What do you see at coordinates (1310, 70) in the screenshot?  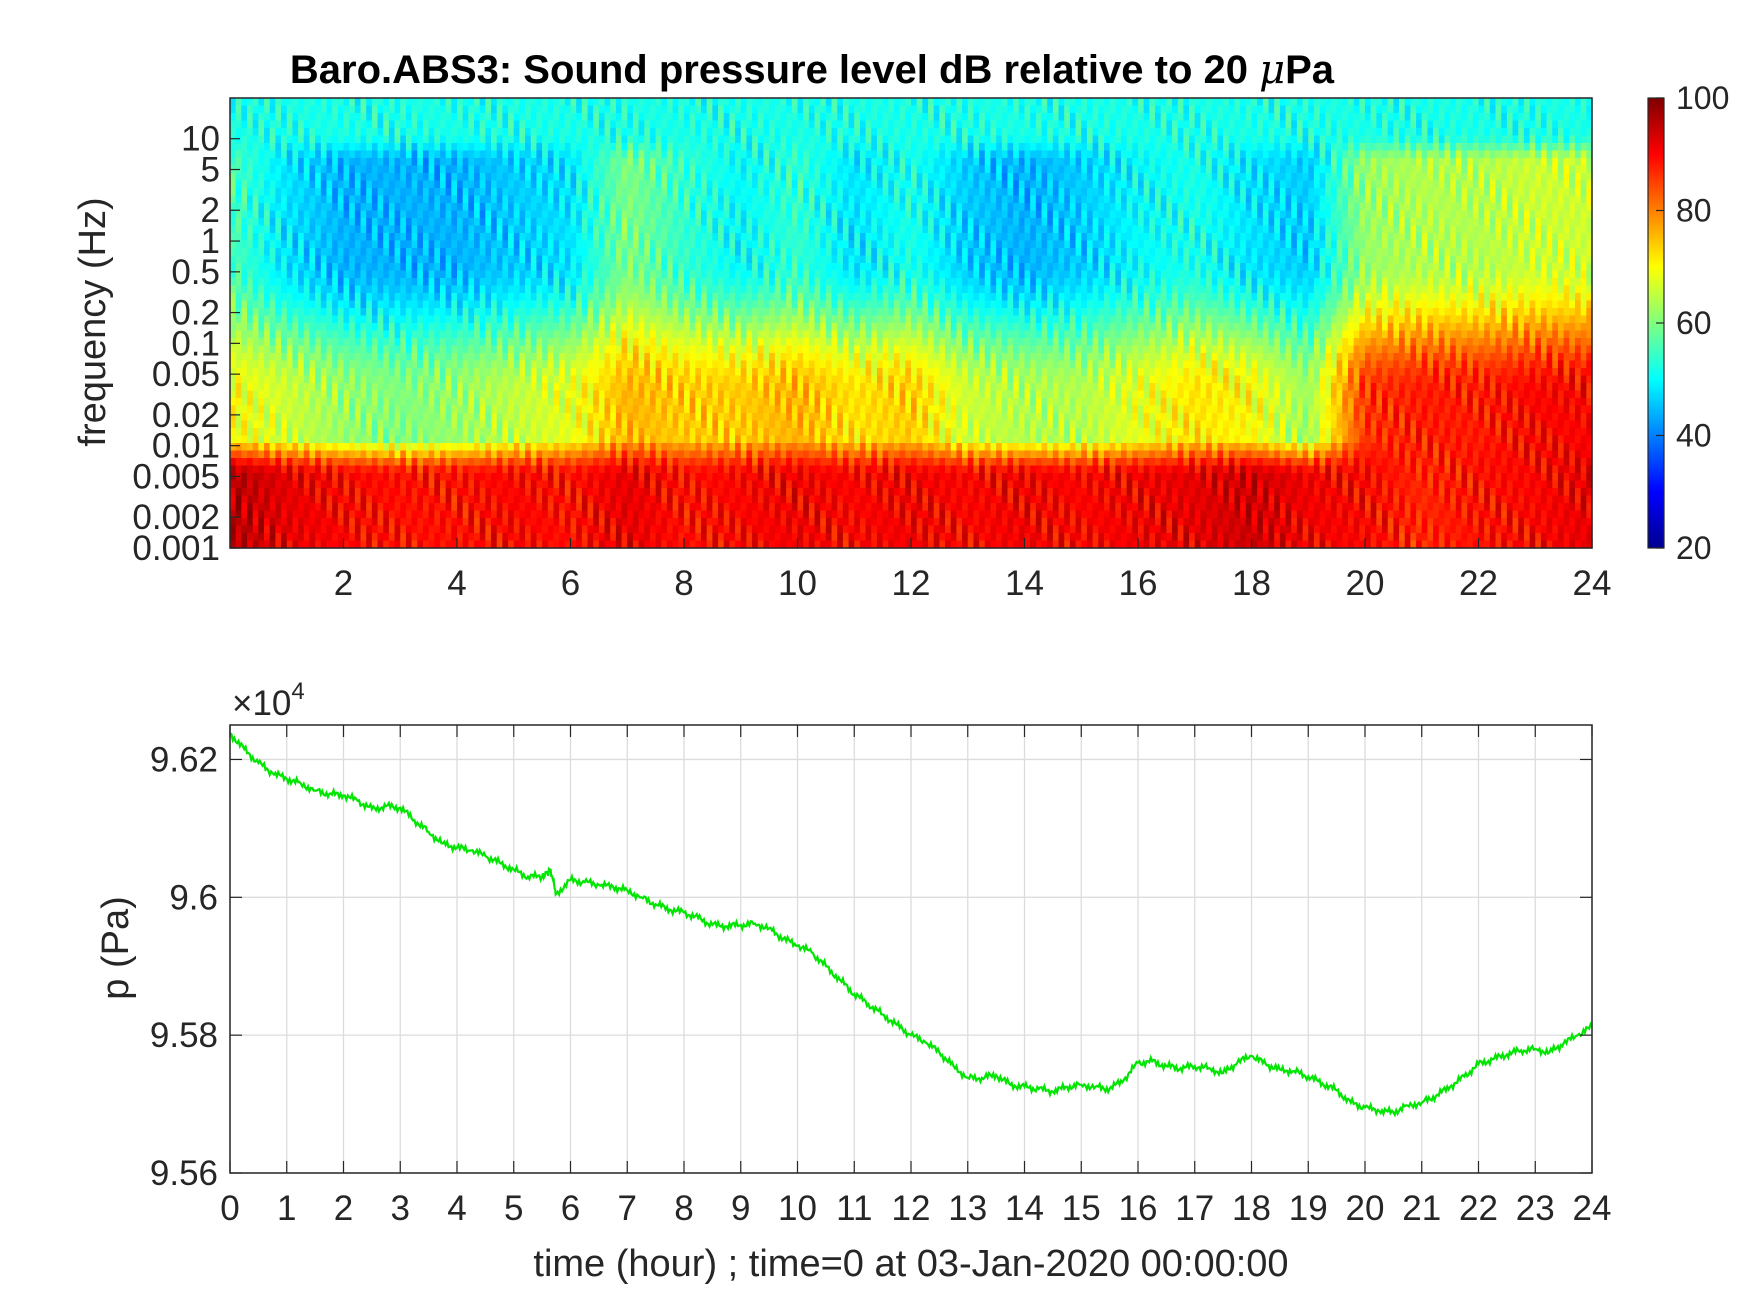 I see `title-suffix: Pa` at bounding box center [1310, 70].